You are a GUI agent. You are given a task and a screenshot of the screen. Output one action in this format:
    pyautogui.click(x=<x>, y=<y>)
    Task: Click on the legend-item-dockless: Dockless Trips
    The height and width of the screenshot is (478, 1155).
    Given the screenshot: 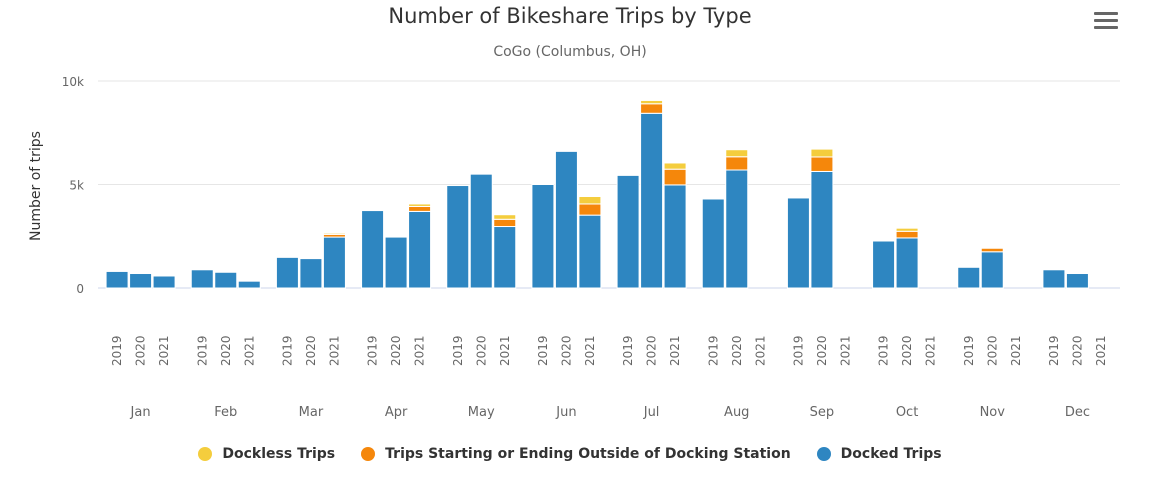 What is the action you would take?
    pyautogui.click(x=266, y=454)
    